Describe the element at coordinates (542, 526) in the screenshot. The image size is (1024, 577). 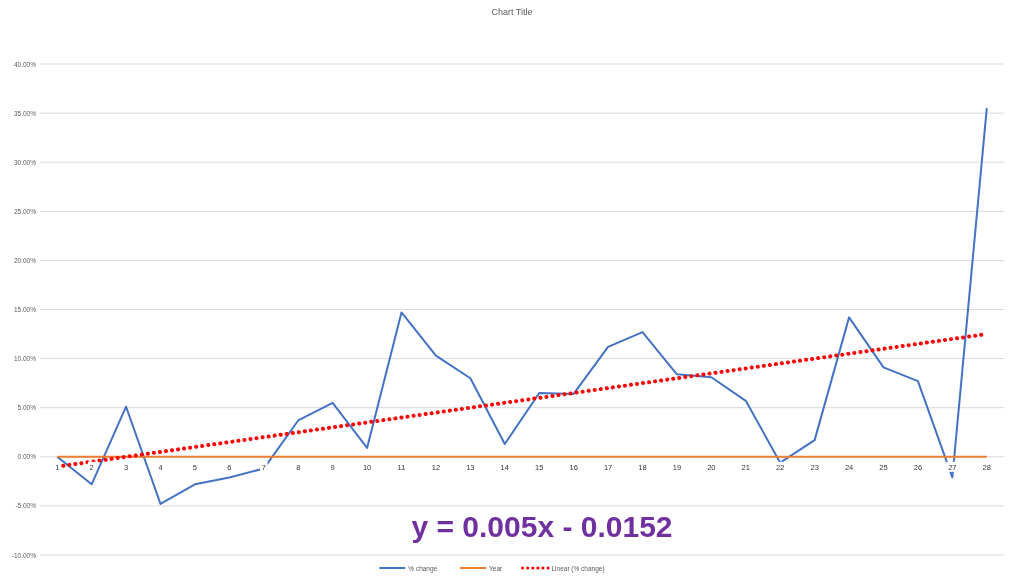
I see `annotation: y = 0.005x - 0.0152` at that location.